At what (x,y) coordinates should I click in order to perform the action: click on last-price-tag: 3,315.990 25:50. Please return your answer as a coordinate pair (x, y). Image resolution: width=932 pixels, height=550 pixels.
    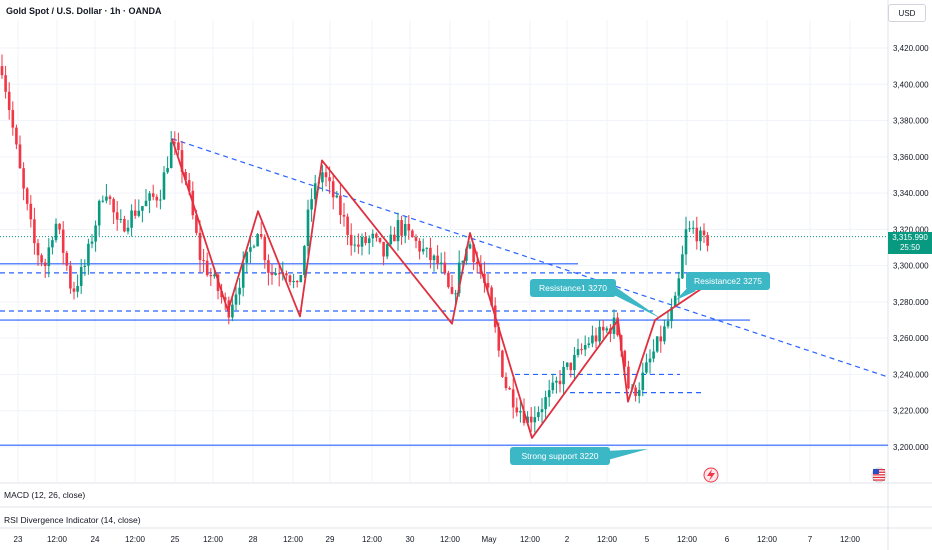
    Looking at the image, I should click on (910, 243).